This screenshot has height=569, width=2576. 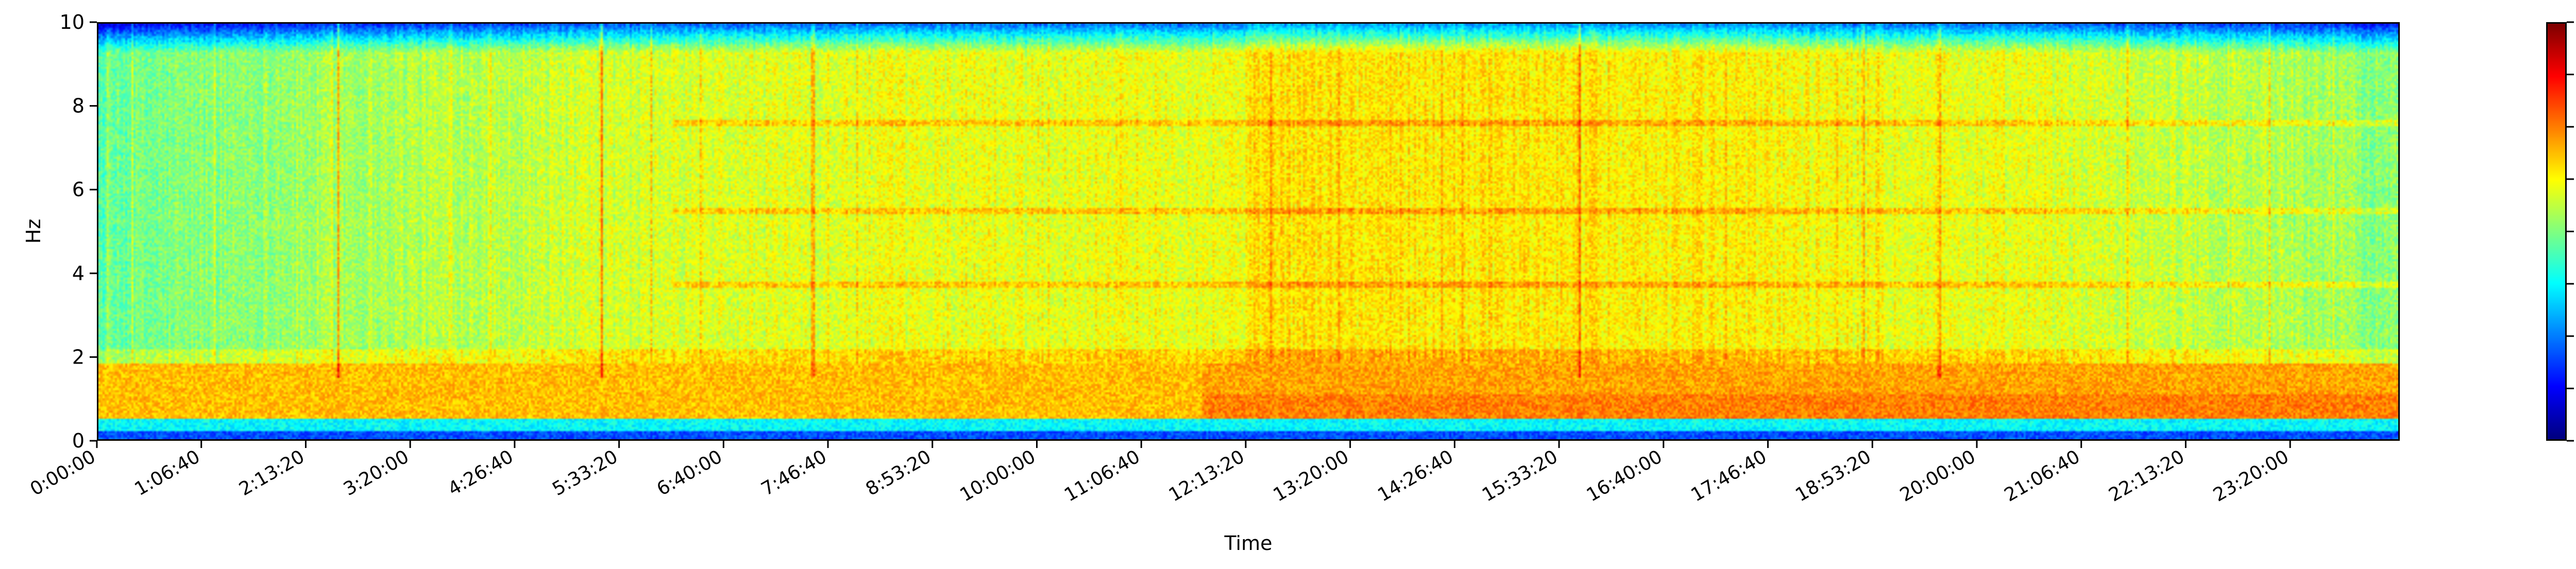 What do you see at coordinates (1624, 476) in the screenshot?
I see `x-tick-label: 16:40:00` at bounding box center [1624, 476].